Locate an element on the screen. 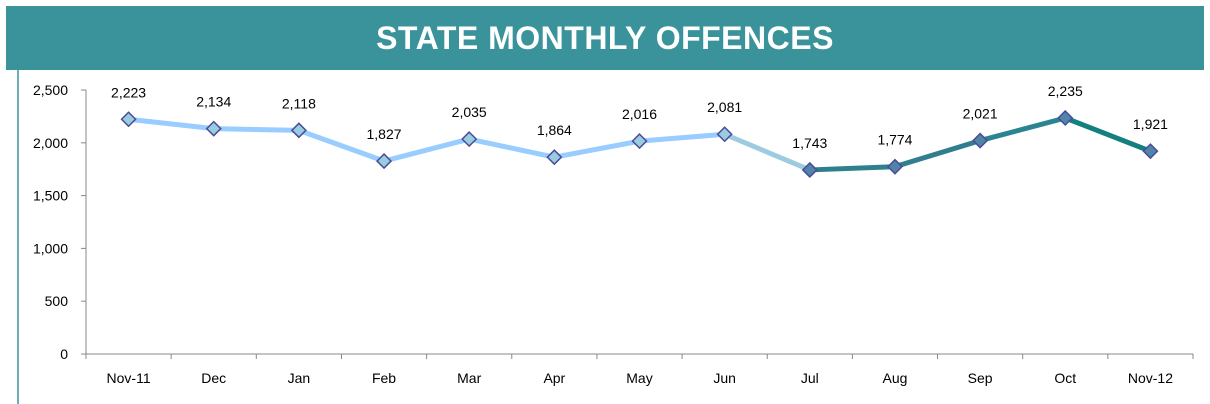 This screenshot has height=404, width=1210. data-label: 2,223 is located at coordinates (128, 92).